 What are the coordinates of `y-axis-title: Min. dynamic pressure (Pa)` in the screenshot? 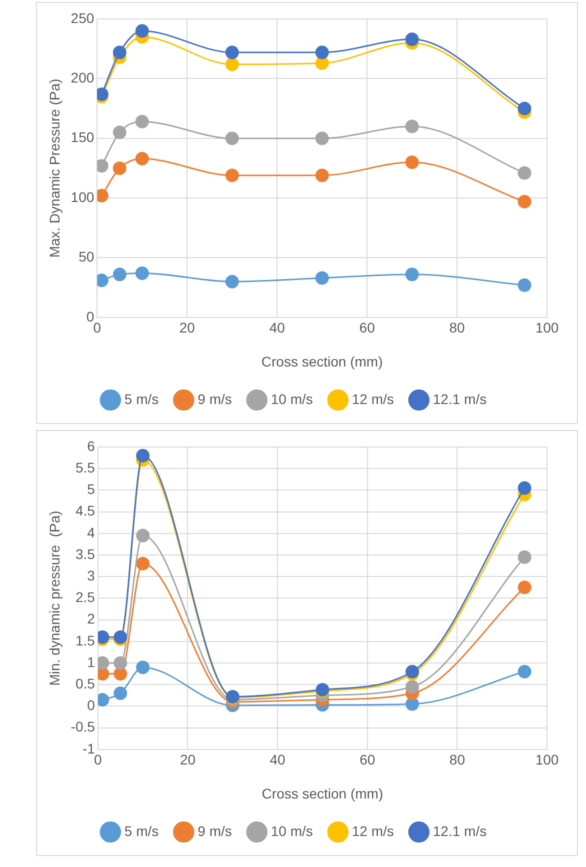 It's located at (54, 598).